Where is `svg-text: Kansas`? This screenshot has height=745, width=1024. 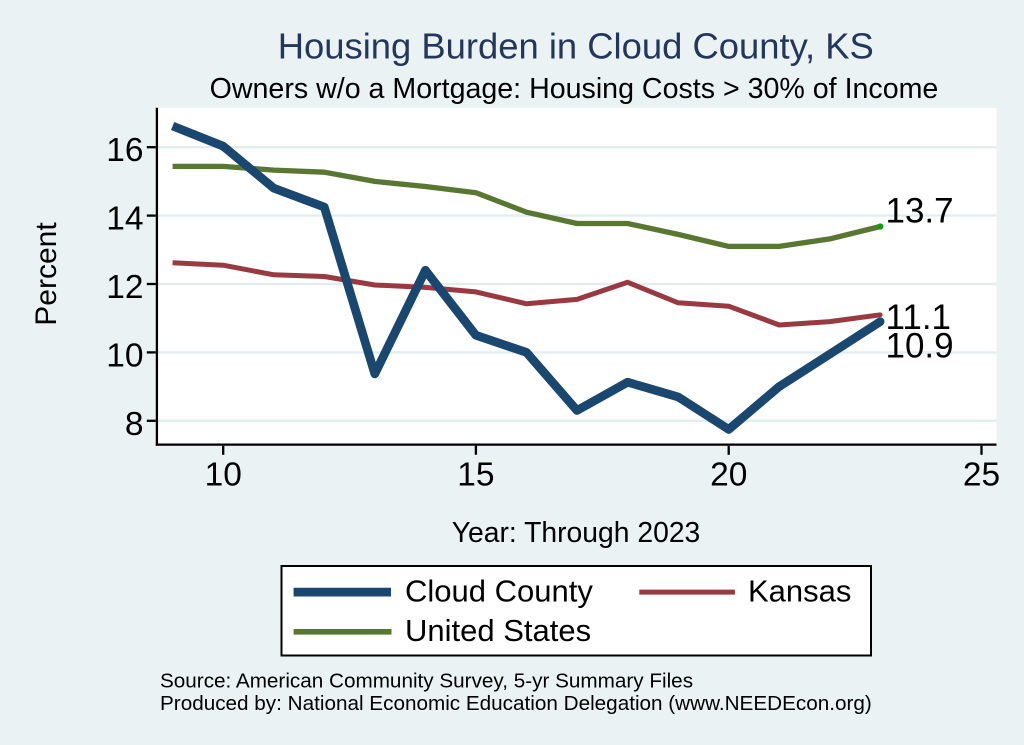 svg-text: Kansas is located at coordinates (799, 591).